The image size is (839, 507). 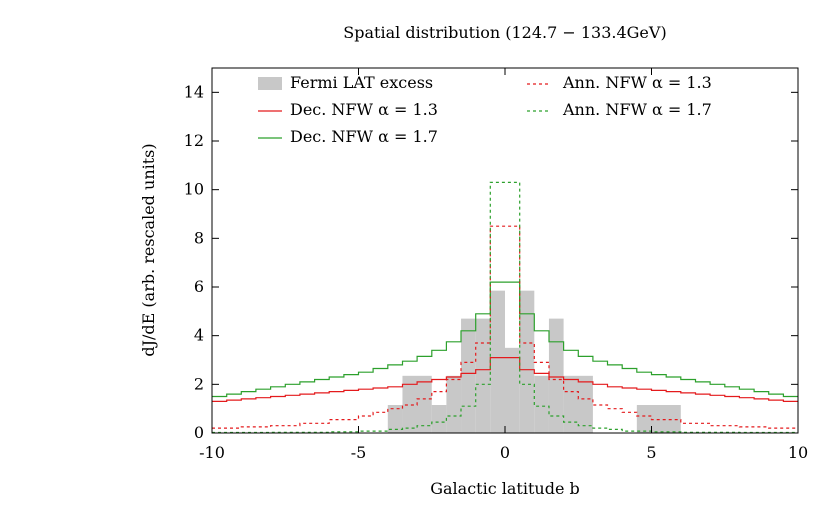 What do you see at coordinates (364, 136) in the screenshot?
I see `legend-label: Dec. NFW α = 1.7` at bounding box center [364, 136].